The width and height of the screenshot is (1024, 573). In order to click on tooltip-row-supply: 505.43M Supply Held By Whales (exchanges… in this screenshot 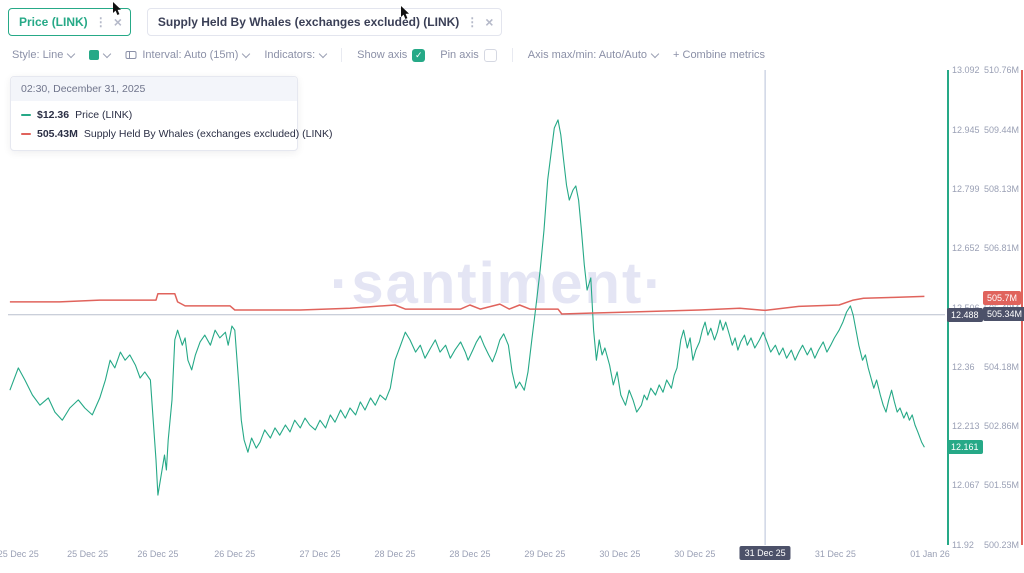, I will do `click(177, 134)`.